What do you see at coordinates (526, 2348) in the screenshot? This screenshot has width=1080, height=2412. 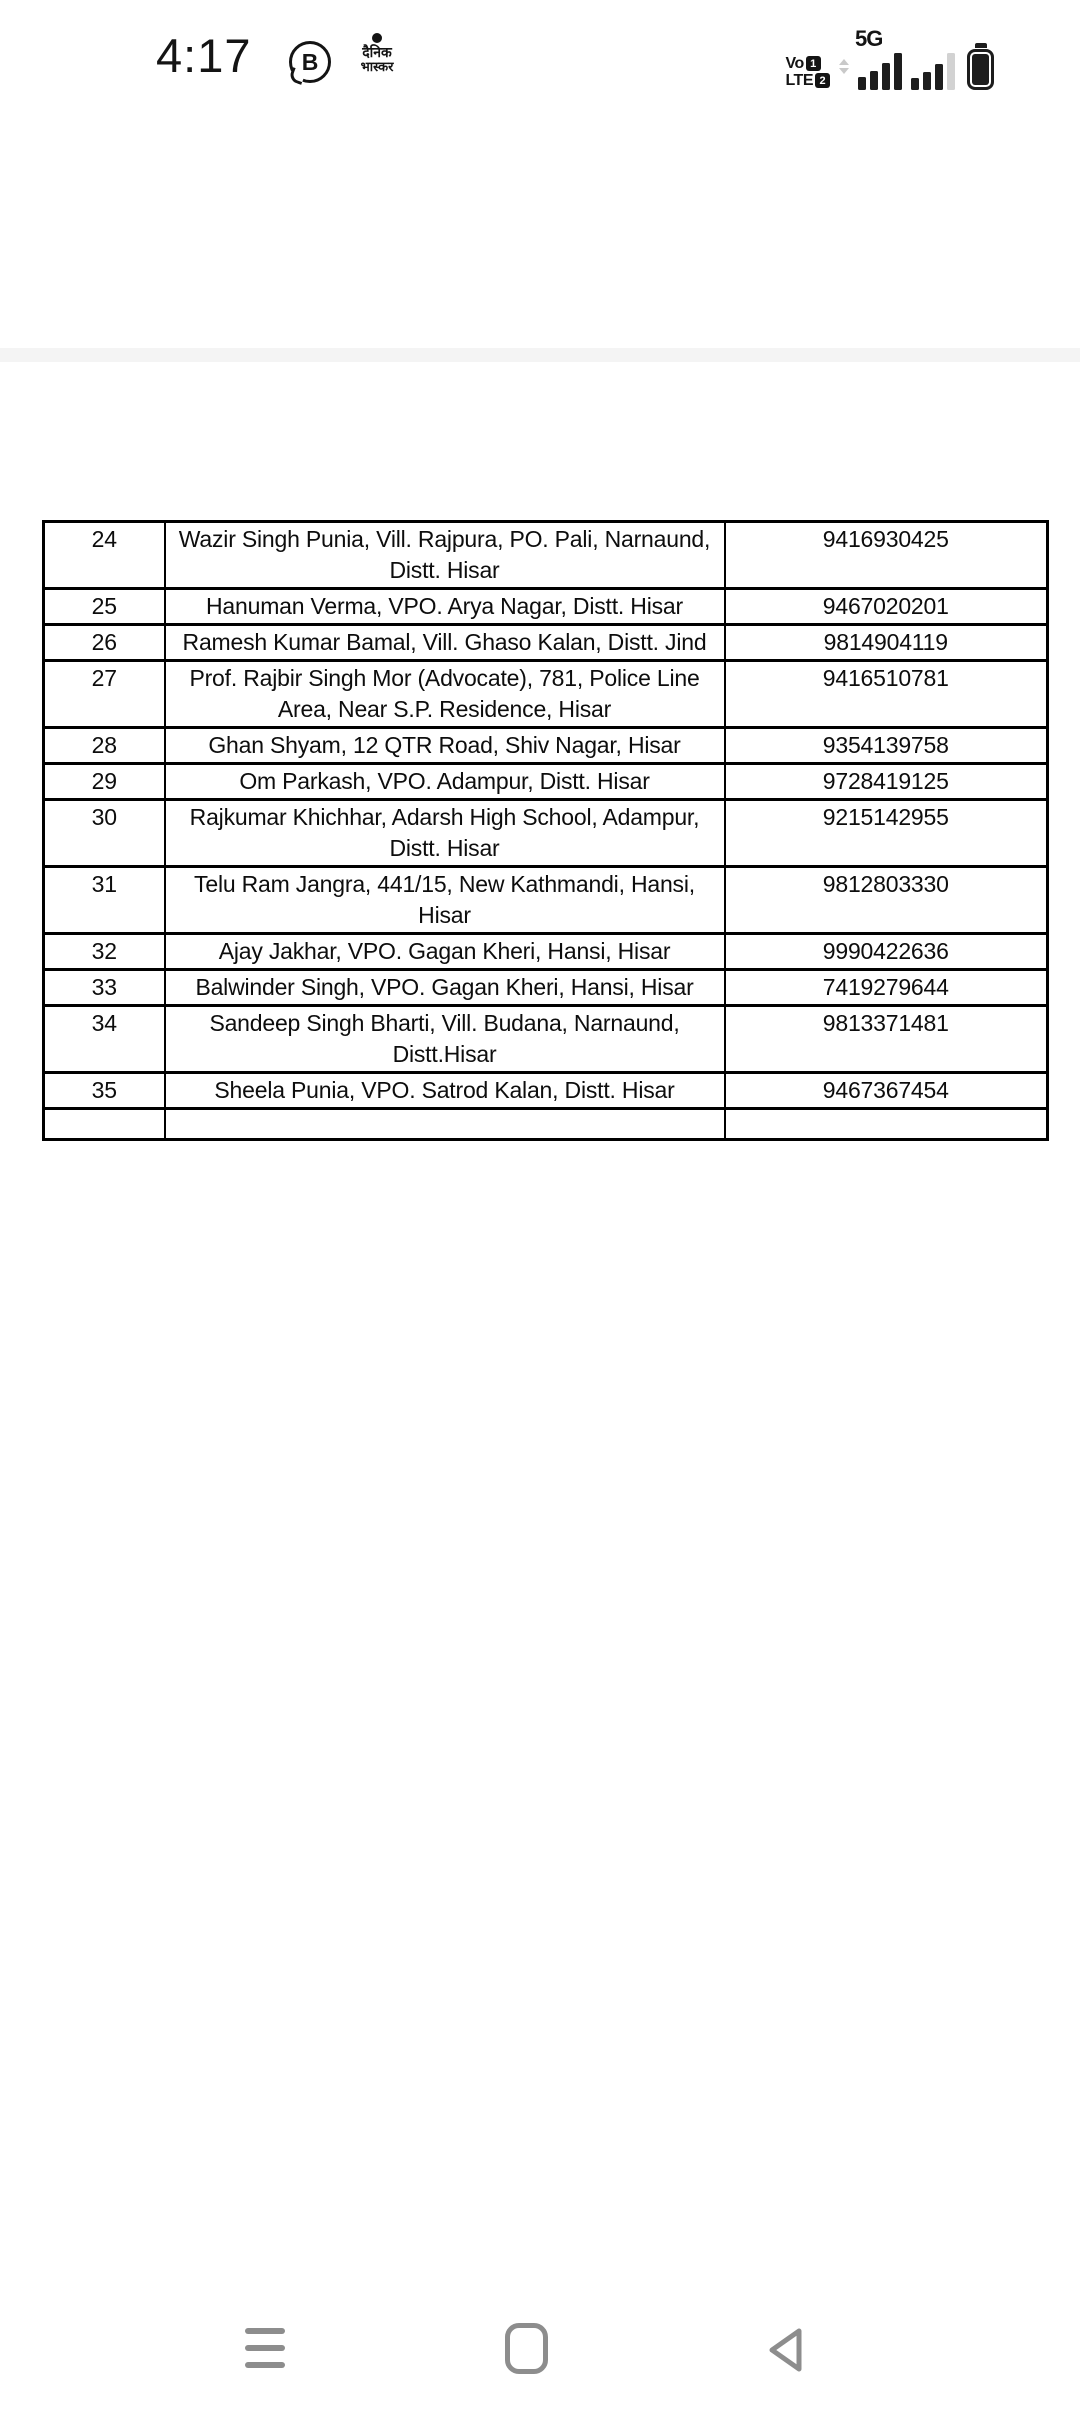 I see `home-button` at bounding box center [526, 2348].